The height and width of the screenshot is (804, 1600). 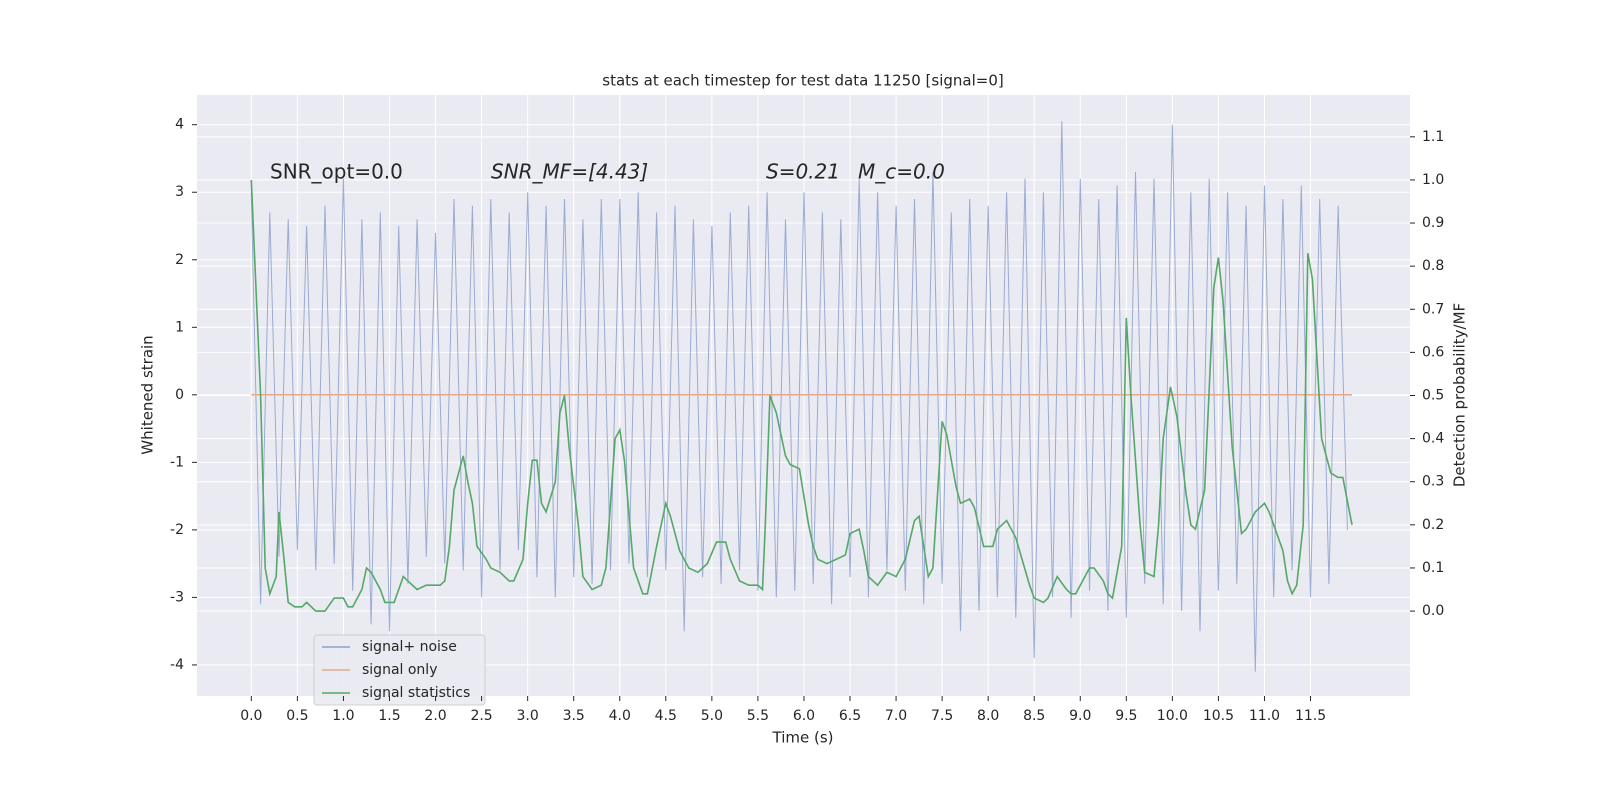 I want to click on y2-tick-label: 0.2, so click(x=1433, y=525).